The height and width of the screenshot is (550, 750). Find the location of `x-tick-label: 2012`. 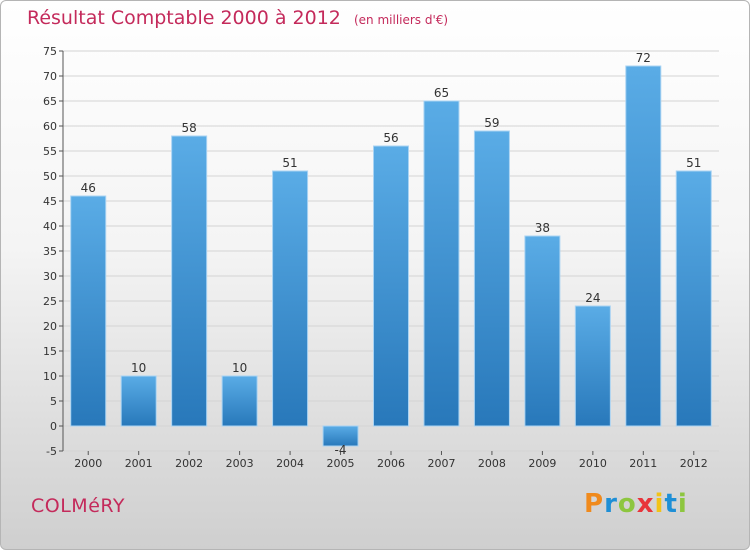

x-tick-label: 2012 is located at coordinates (694, 463).